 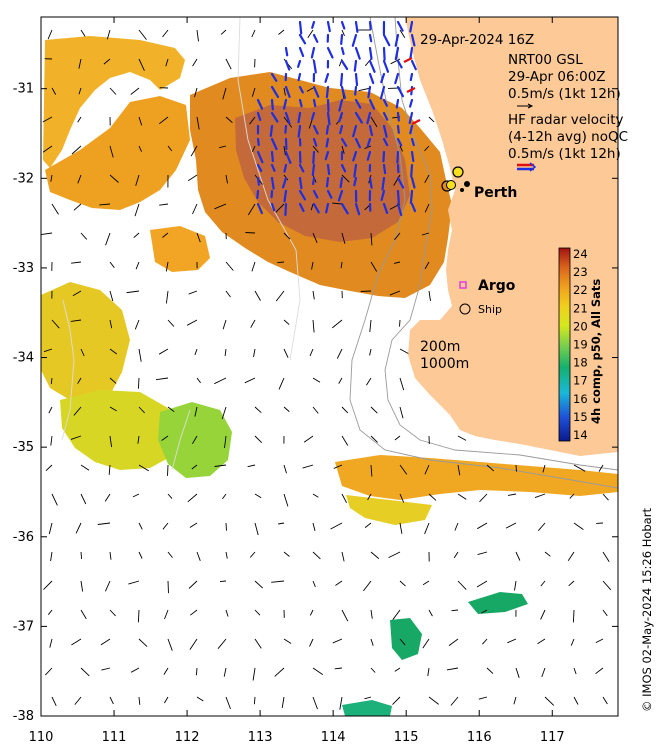 I want to click on colorbar-tick-label: 18, so click(x=580, y=363).